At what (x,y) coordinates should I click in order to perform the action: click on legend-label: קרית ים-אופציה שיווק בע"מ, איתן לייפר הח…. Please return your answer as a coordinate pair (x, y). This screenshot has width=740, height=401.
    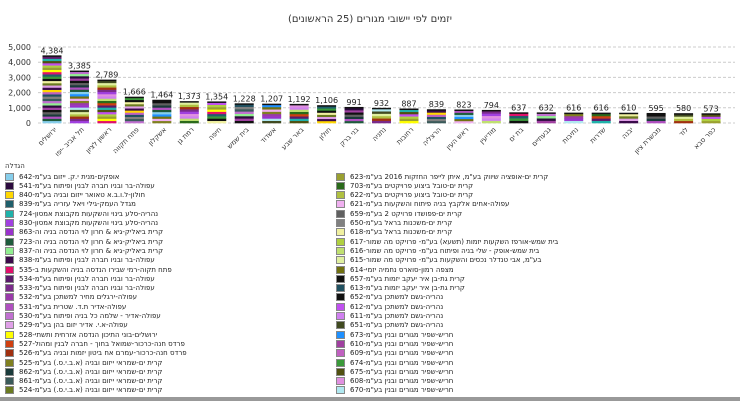
    Looking at the image, I should click on (449, 176).